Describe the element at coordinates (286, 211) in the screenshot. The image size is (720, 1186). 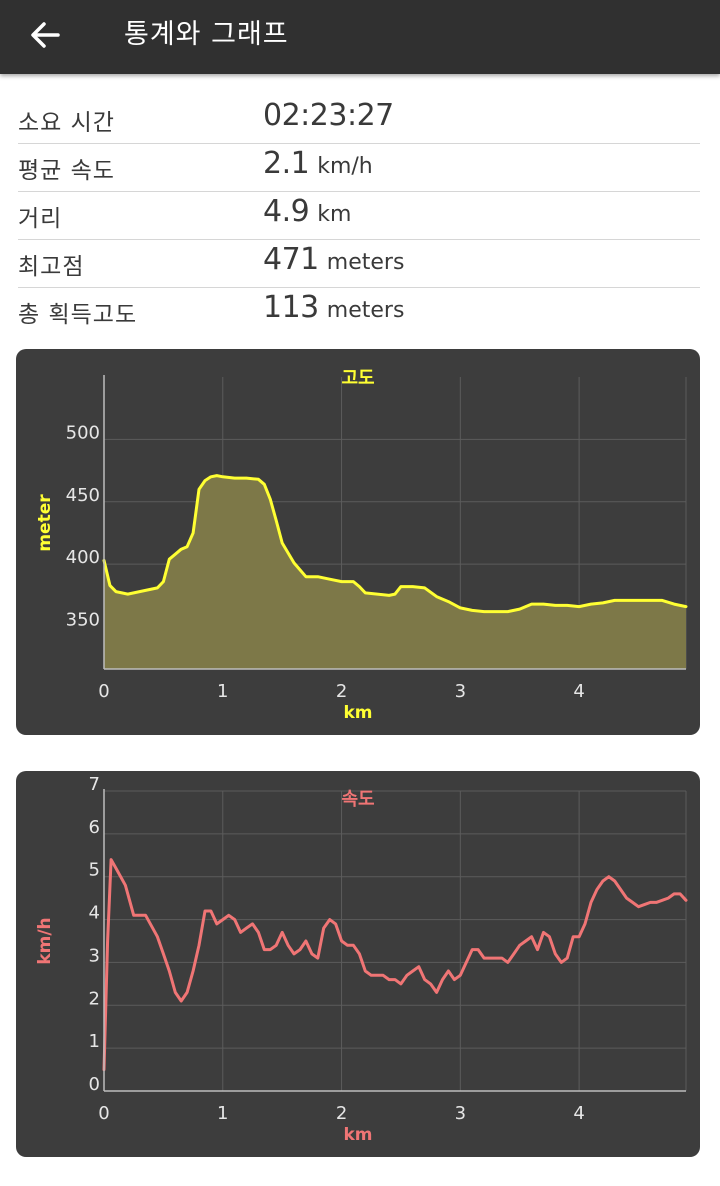
I see `stat-number: 4.9` at that location.